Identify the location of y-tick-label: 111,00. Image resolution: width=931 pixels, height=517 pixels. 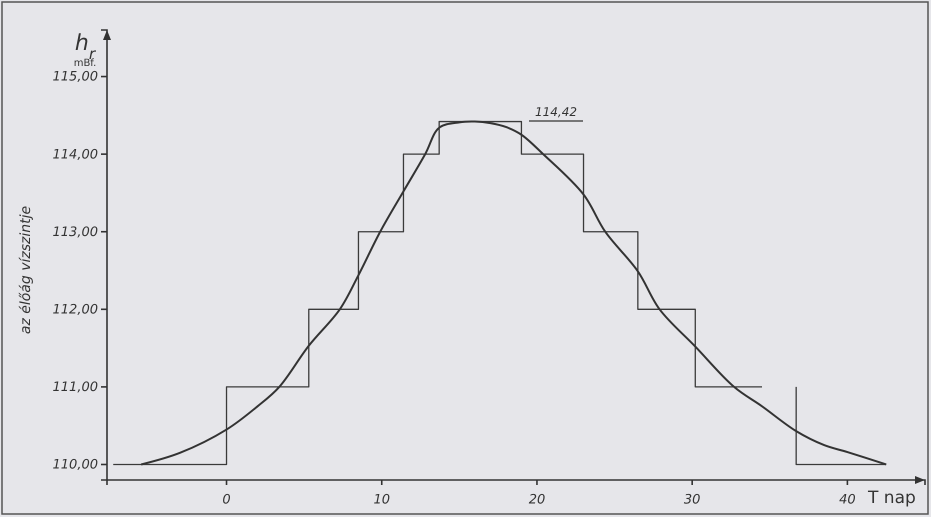
(75, 388).